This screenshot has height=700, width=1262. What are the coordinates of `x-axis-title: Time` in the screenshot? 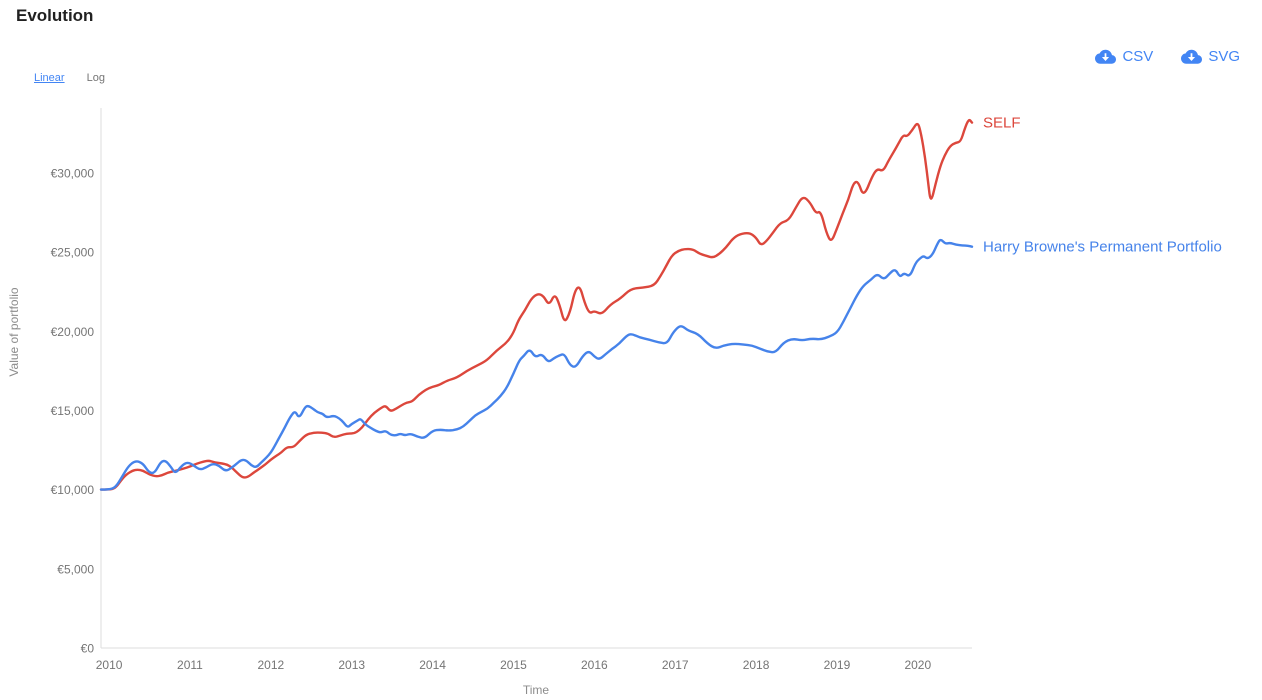 It's located at (536, 690).